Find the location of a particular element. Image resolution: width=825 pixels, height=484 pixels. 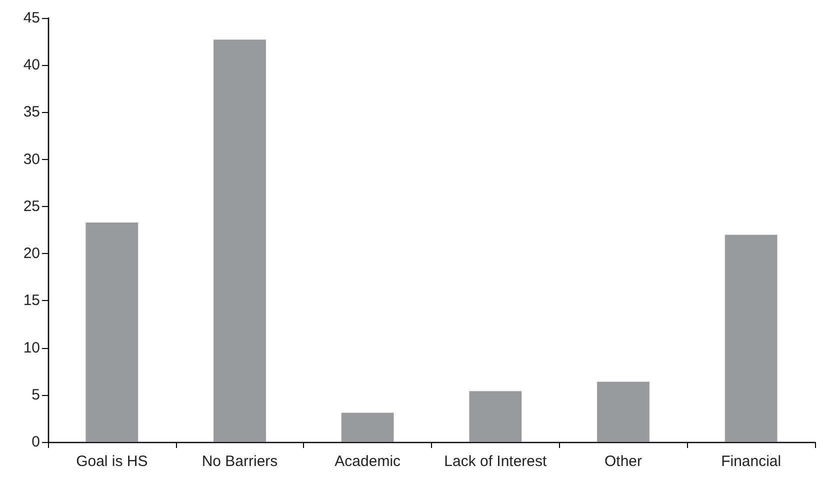

x-tick-label: Academic is located at coordinates (368, 461).